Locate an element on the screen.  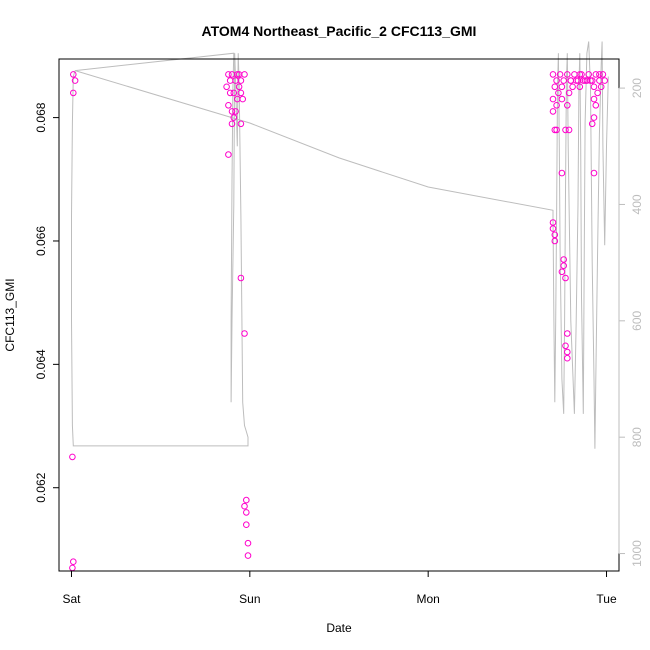
right-tick-label: 400 is located at coordinates (637, 204).